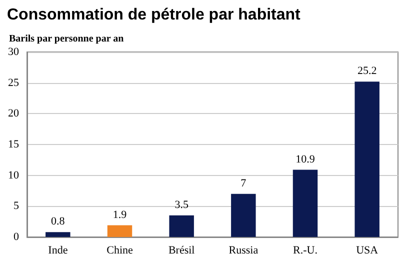  What do you see at coordinates (243, 250) in the screenshot?
I see `x-tick-label: Russia` at bounding box center [243, 250].